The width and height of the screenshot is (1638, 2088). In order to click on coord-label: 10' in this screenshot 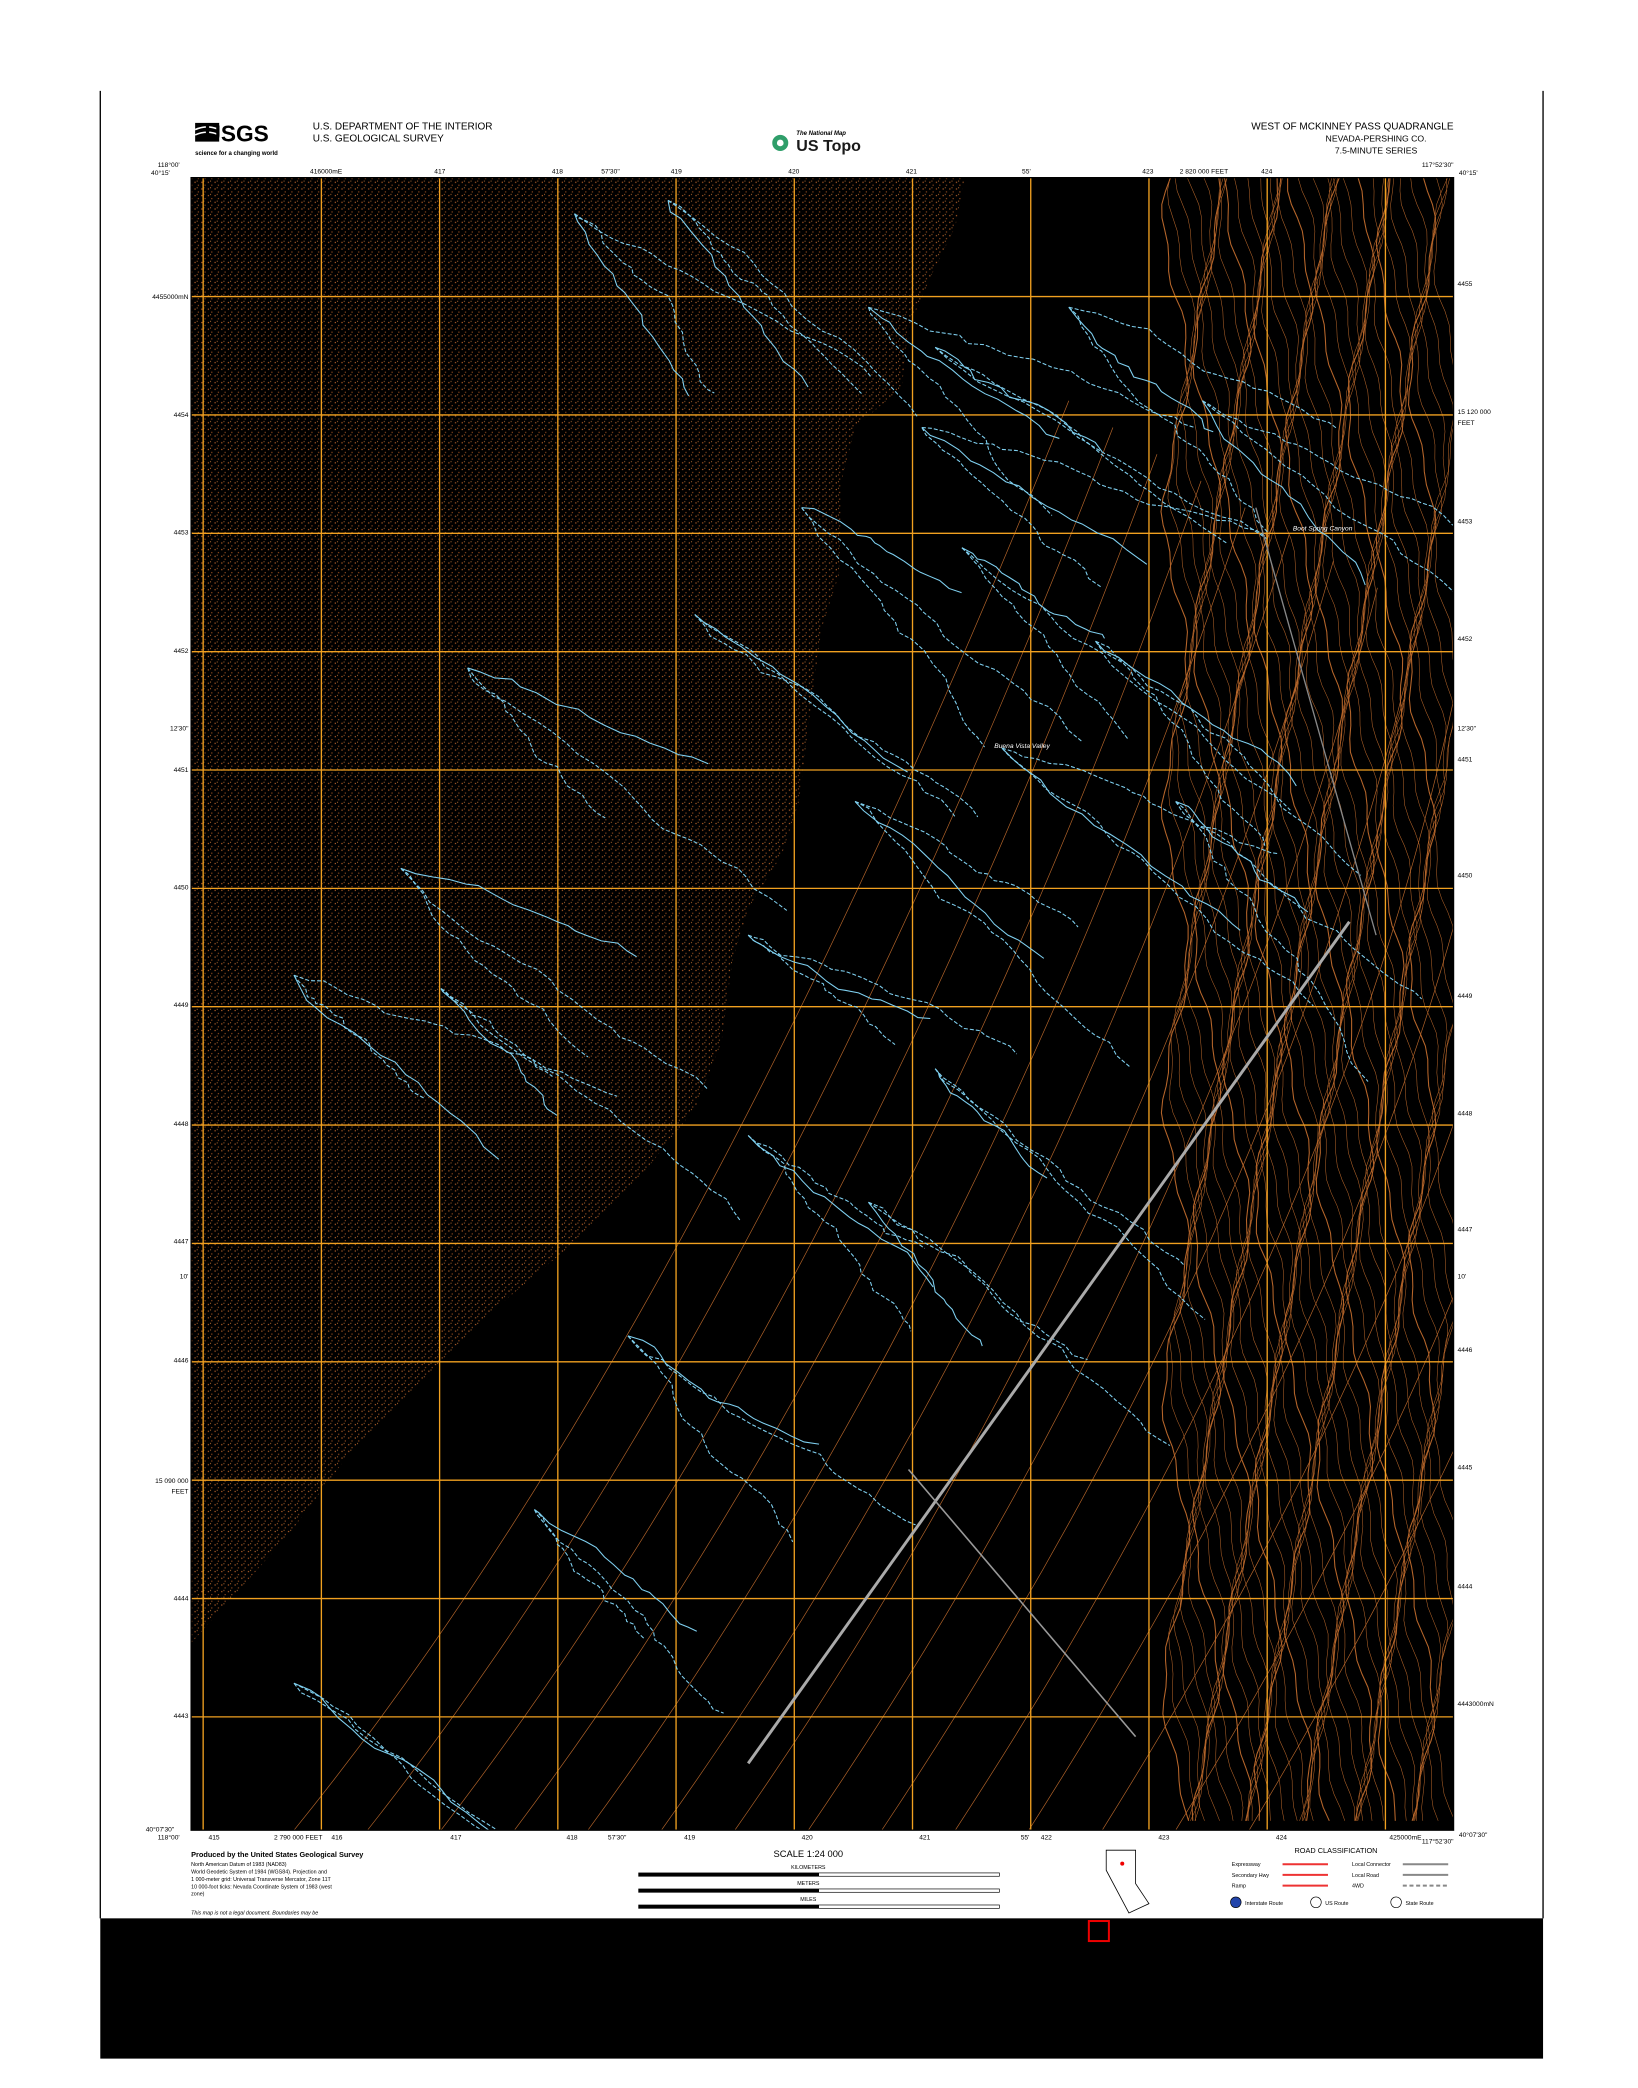, I will do `click(184, 1276)`.